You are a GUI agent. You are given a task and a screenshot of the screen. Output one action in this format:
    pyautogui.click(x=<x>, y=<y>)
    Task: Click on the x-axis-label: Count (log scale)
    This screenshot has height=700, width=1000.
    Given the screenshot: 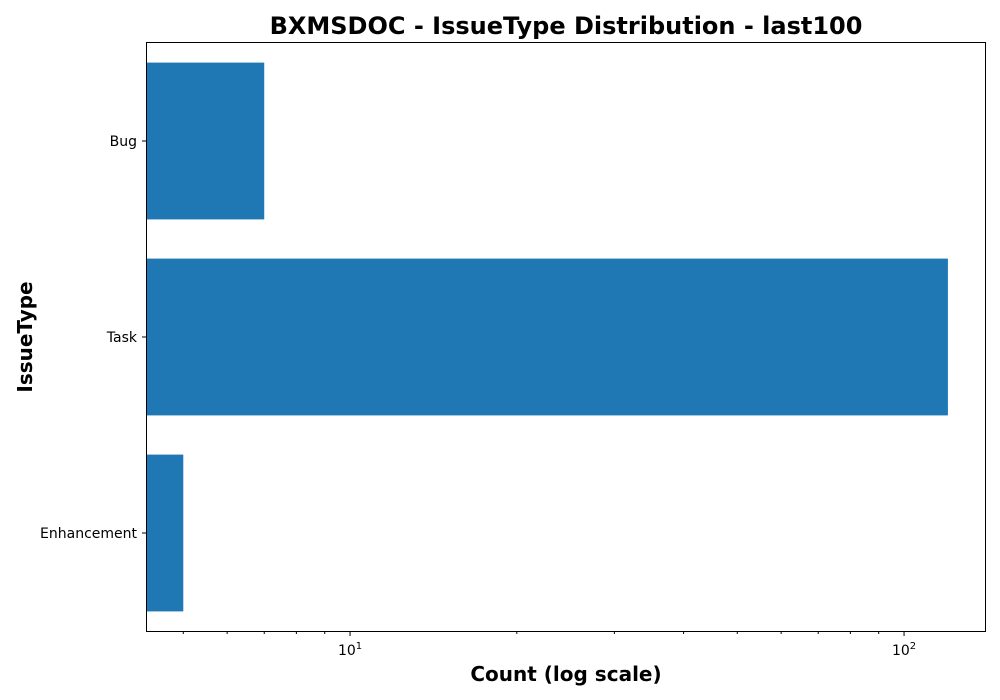 What is the action you would take?
    pyautogui.click(x=565, y=674)
    